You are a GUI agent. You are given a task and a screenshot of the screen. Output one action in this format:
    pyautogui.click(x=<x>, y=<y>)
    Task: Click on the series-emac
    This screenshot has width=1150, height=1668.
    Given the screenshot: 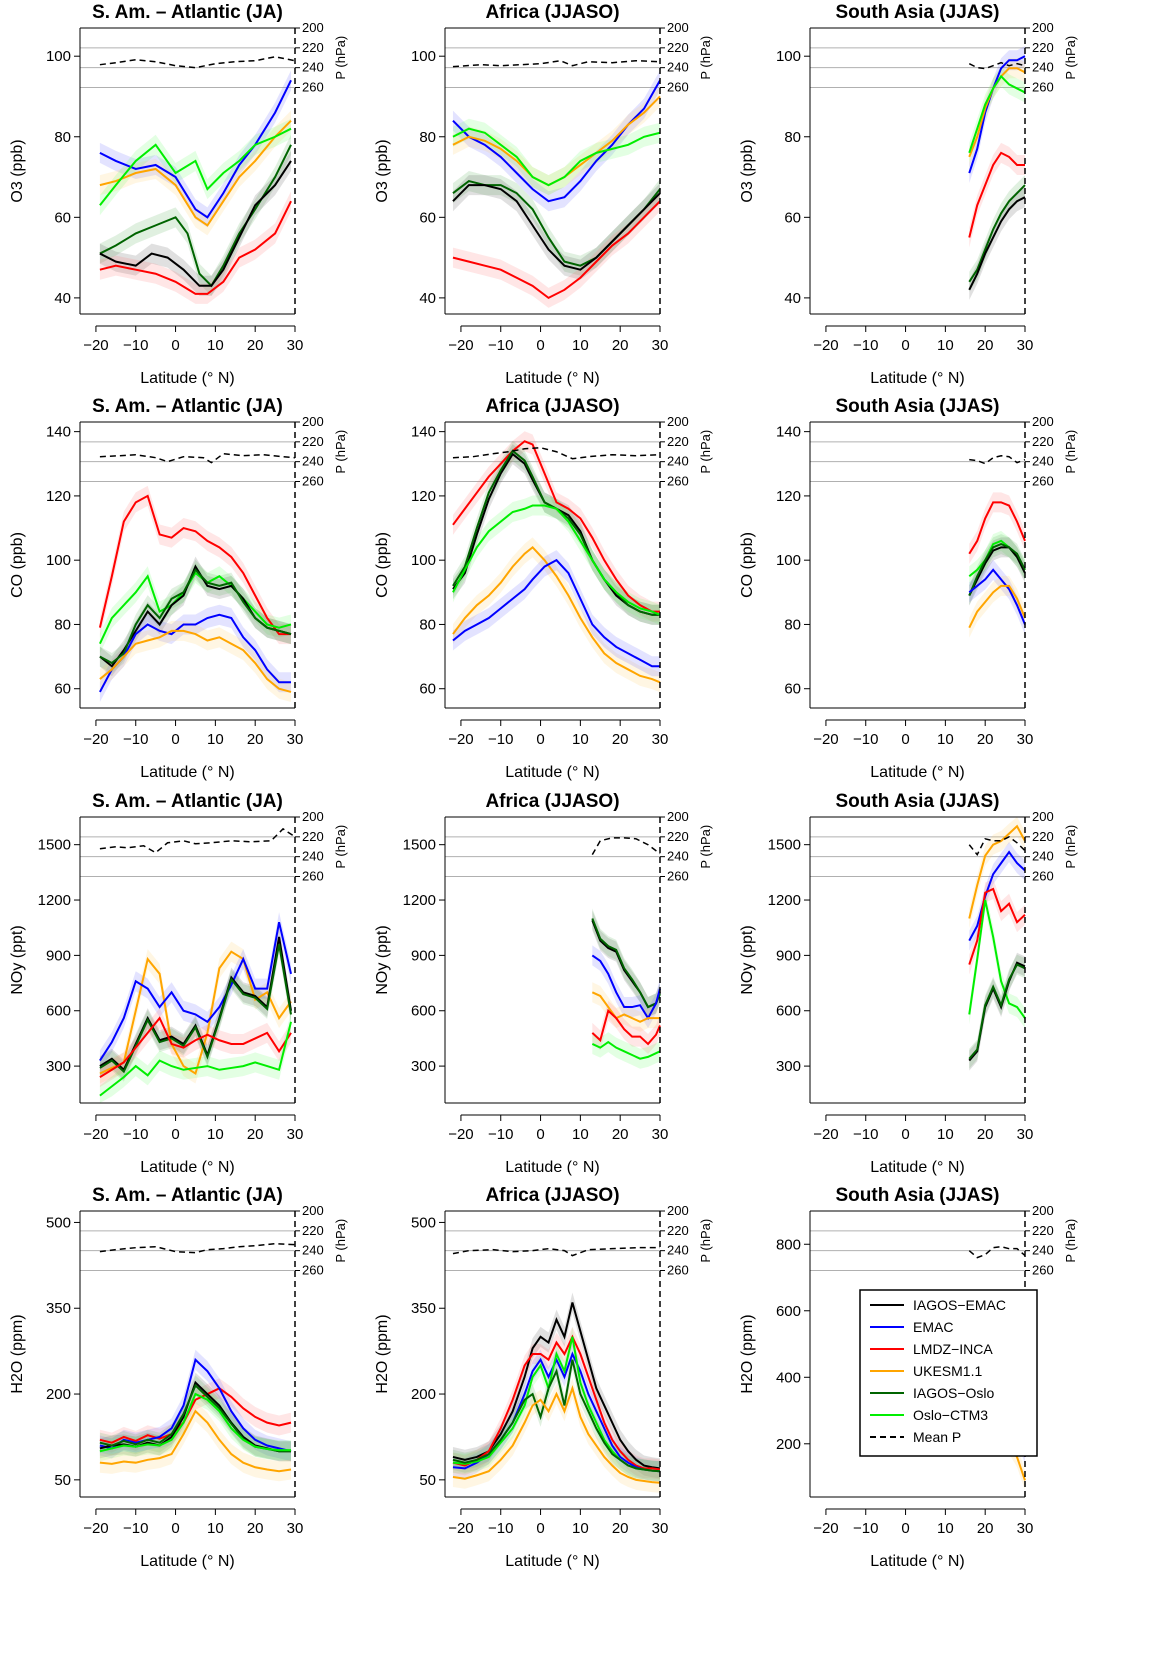 What is the action you would take?
    pyautogui.click(x=997, y=114)
    